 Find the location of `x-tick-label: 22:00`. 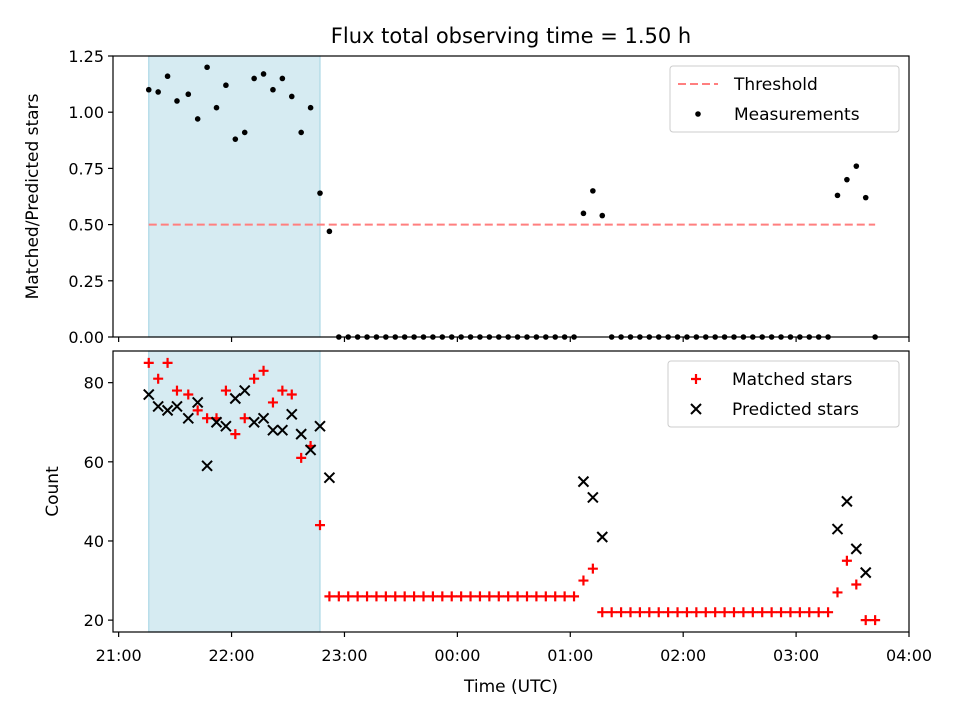

x-tick-label: 22:00 is located at coordinates (231, 655).